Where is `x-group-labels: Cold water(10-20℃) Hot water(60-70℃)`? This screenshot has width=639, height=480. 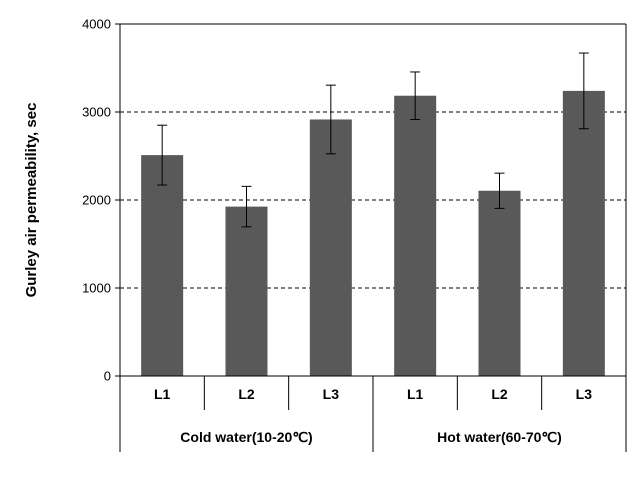
x-group-labels: Cold water(10-20℃) Hot water(60-70℃) is located at coordinates (371, 437).